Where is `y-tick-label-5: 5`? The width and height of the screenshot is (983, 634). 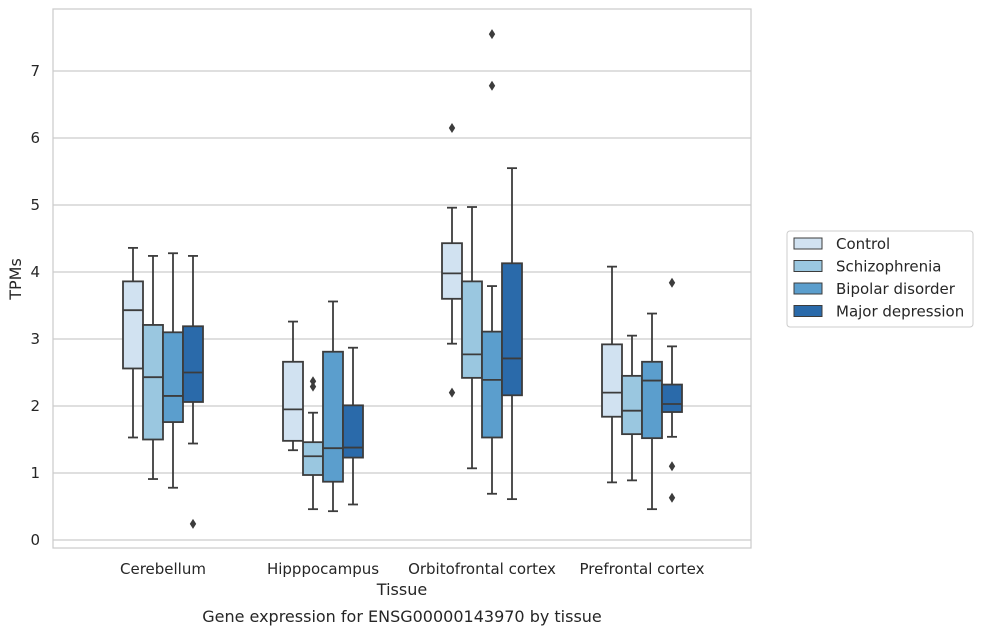
y-tick-label-5: 5 is located at coordinates (35, 205).